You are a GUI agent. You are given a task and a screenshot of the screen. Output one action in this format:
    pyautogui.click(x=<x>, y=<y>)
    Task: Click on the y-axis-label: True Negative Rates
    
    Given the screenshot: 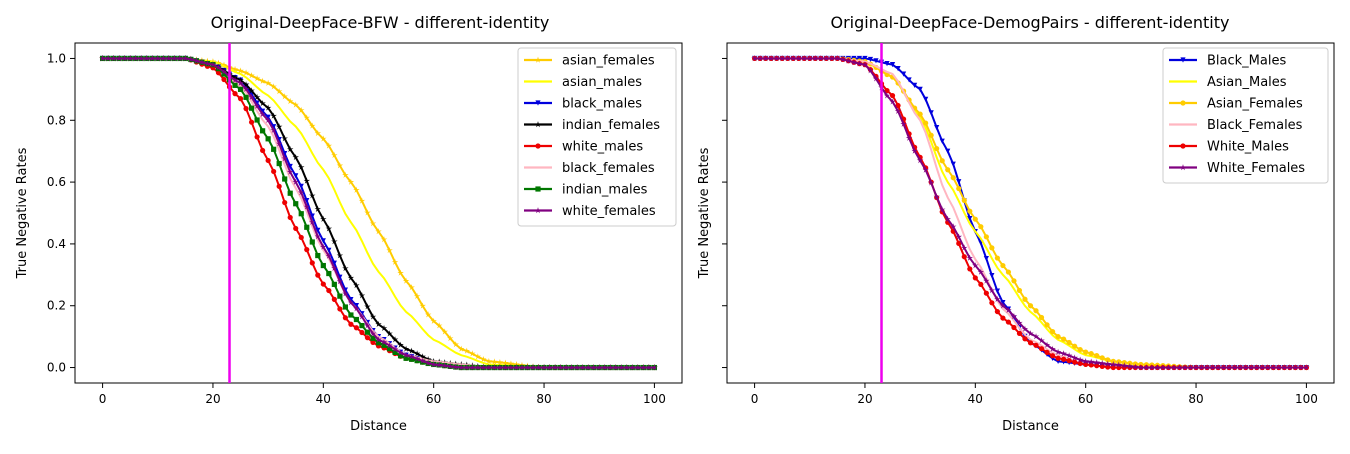 What is the action you would take?
    pyautogui.click(x=22, y=213)
    